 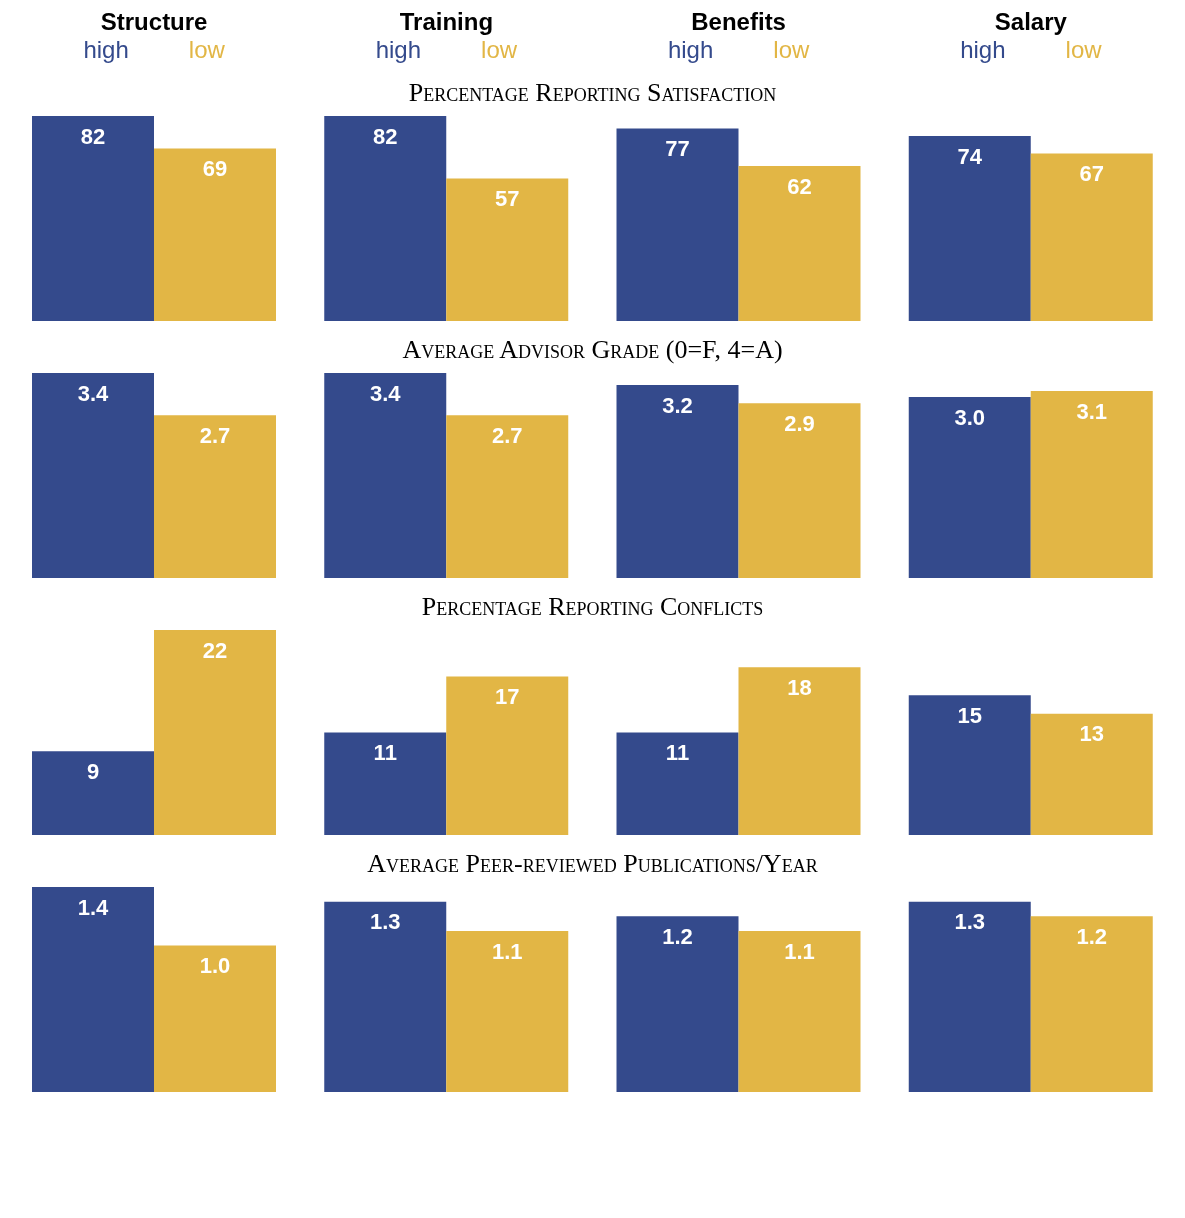 What do you see at coordinates (507, 697) in the screenshot?
I see `data-label: 17` at bounding box center [507, 697].